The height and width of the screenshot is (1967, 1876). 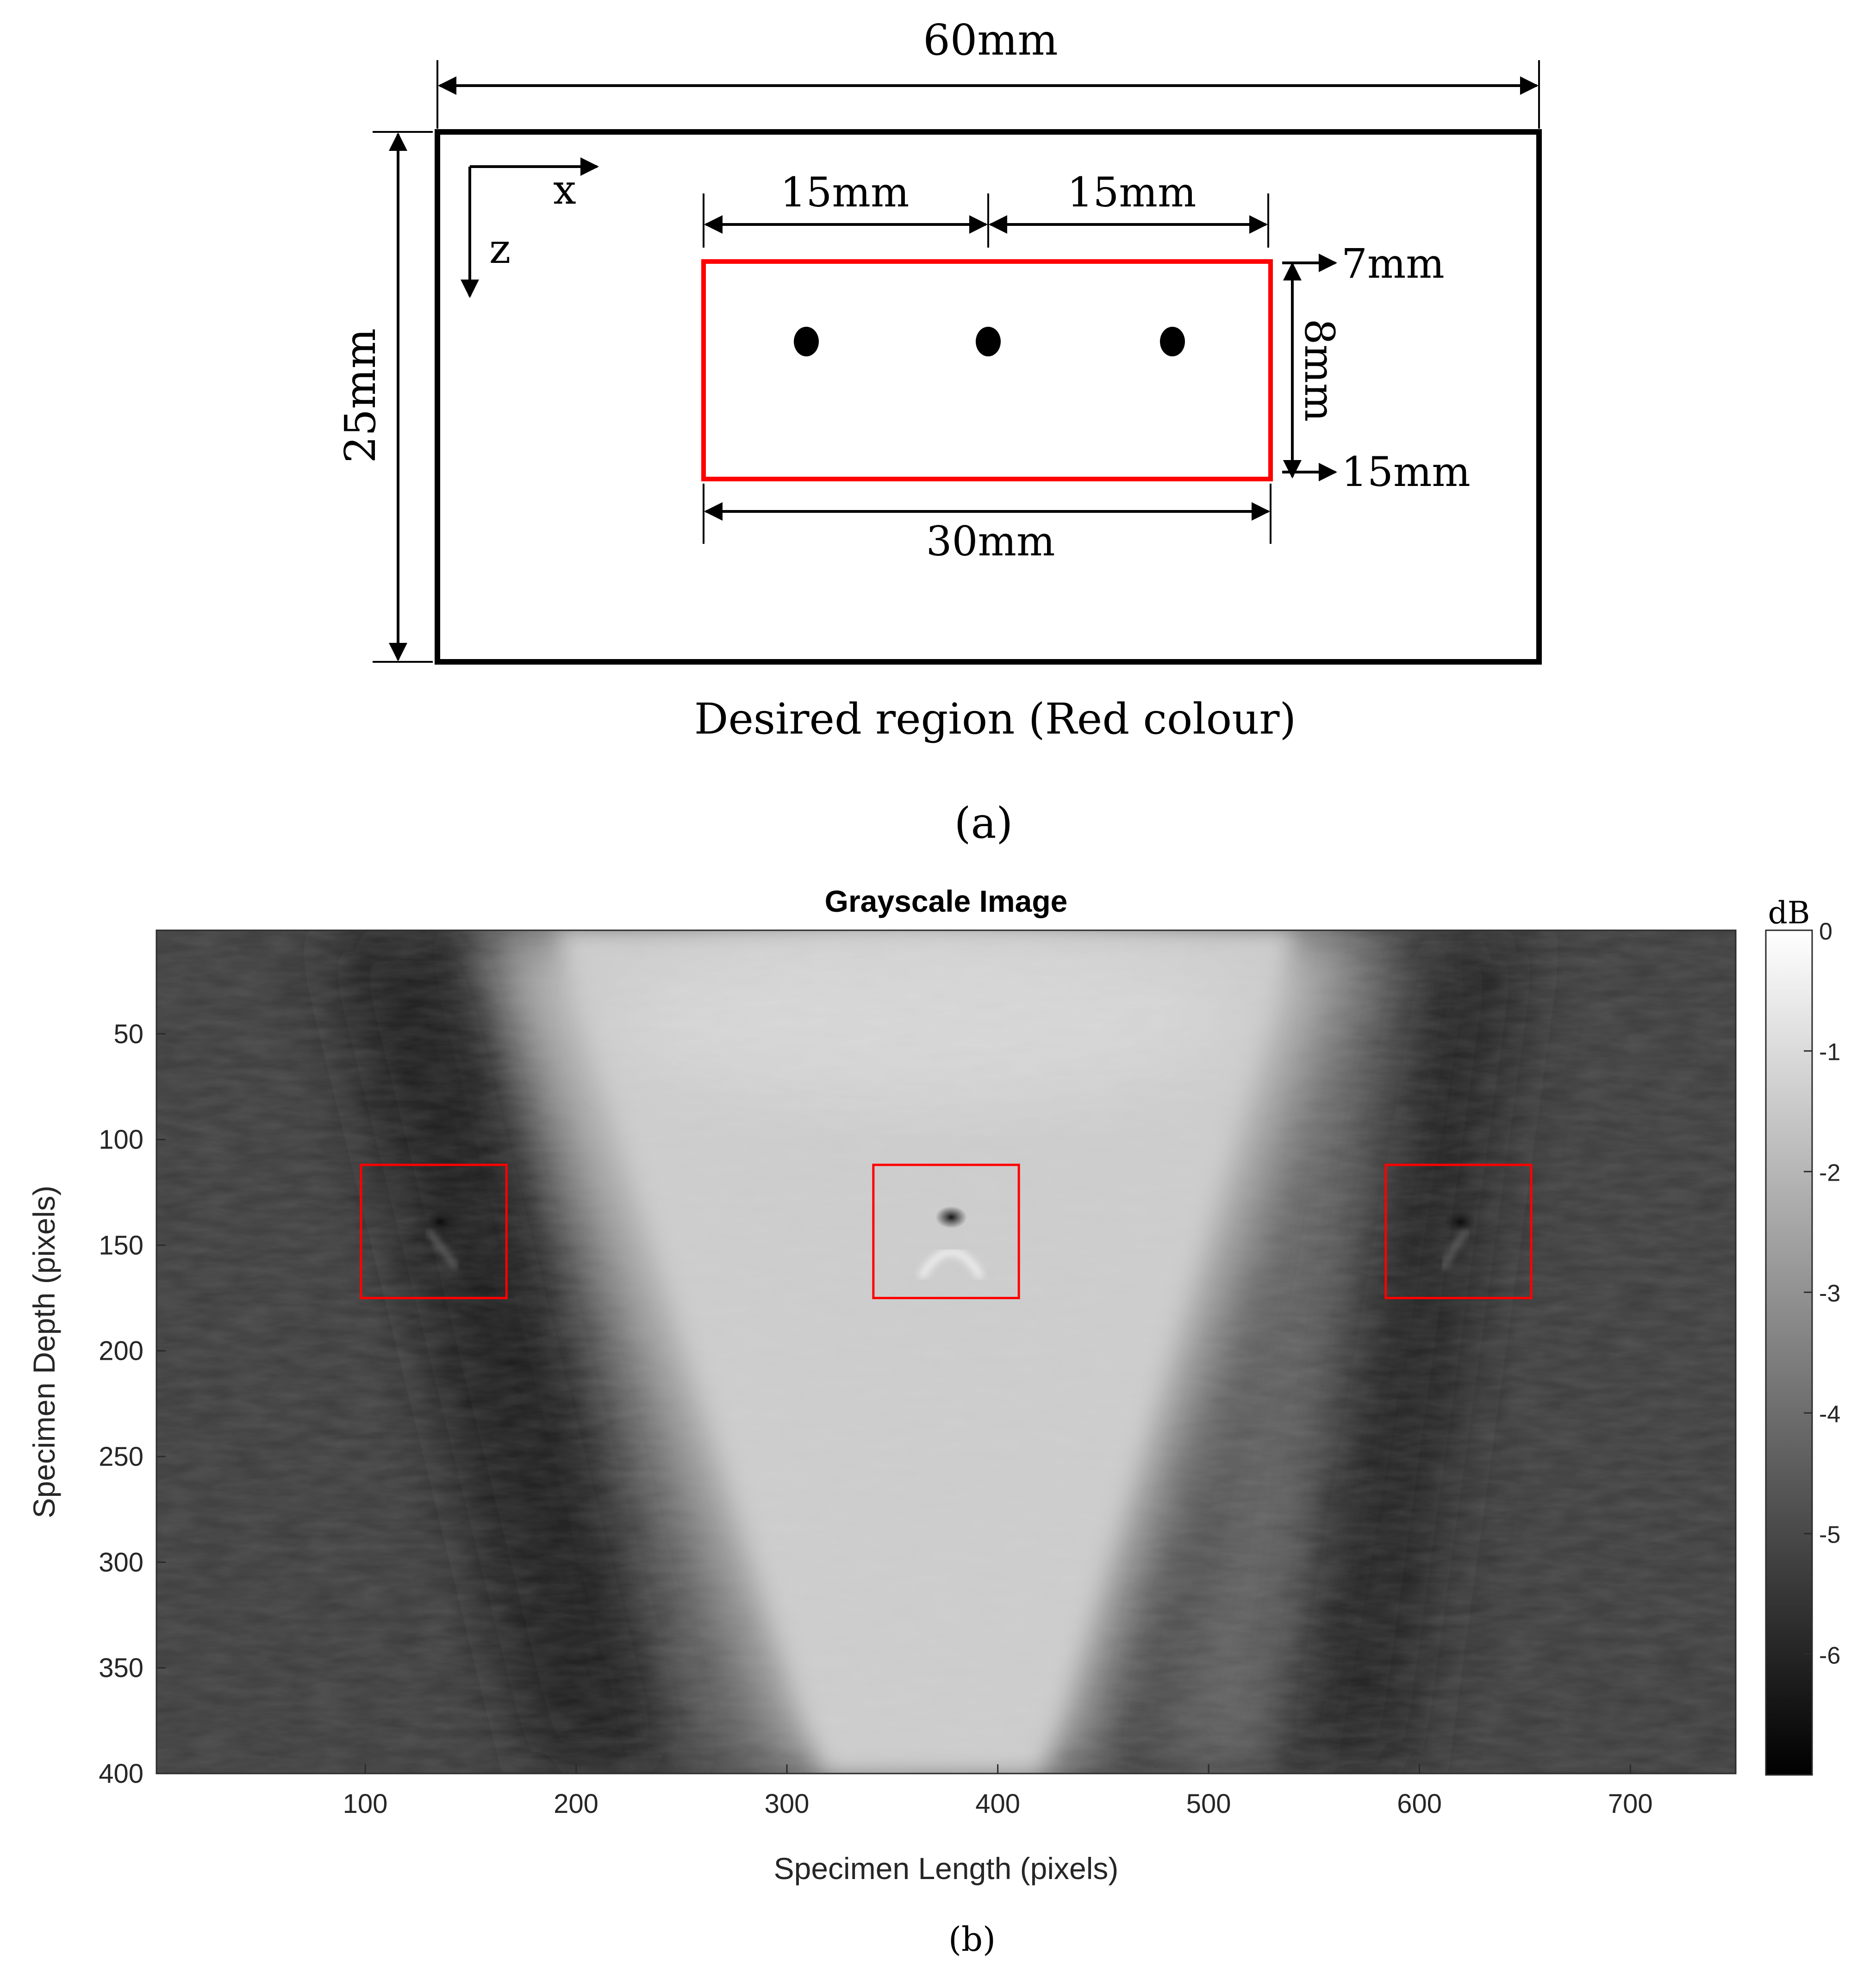 What do you see at coordinates (128, 1034) in the screenshot?
I see `y-tick-label: 50` at bounding box center [128, 1034].